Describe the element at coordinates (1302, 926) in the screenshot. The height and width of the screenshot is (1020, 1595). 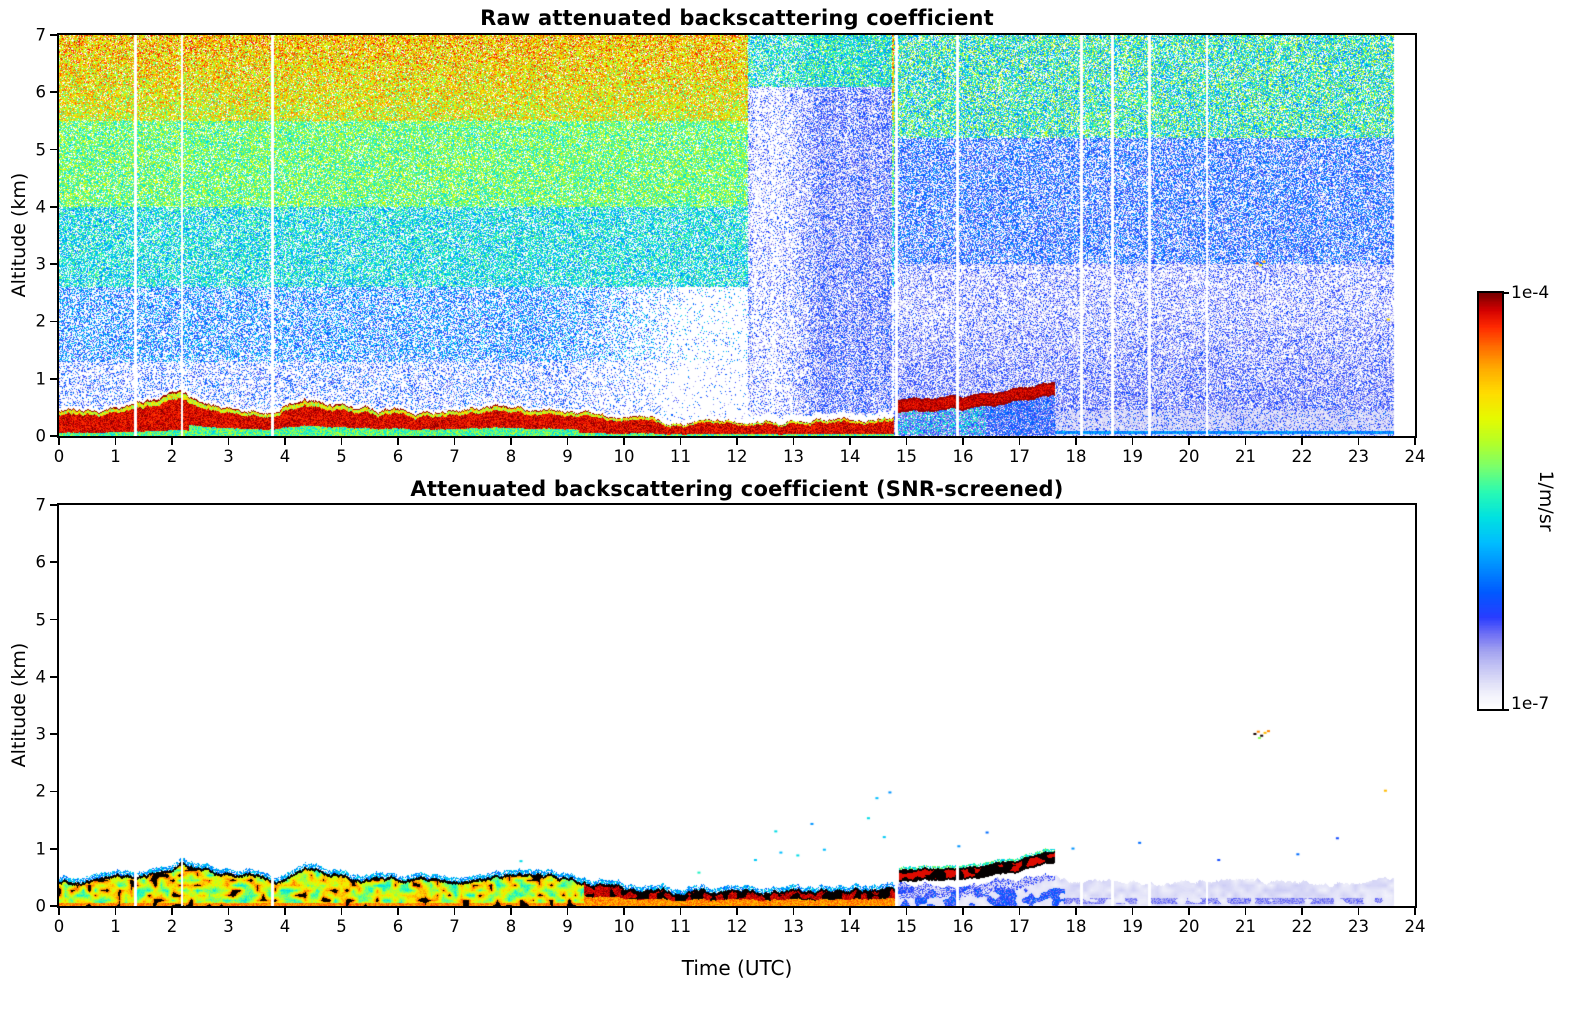
I see `x-tick-label: 22` at that location.